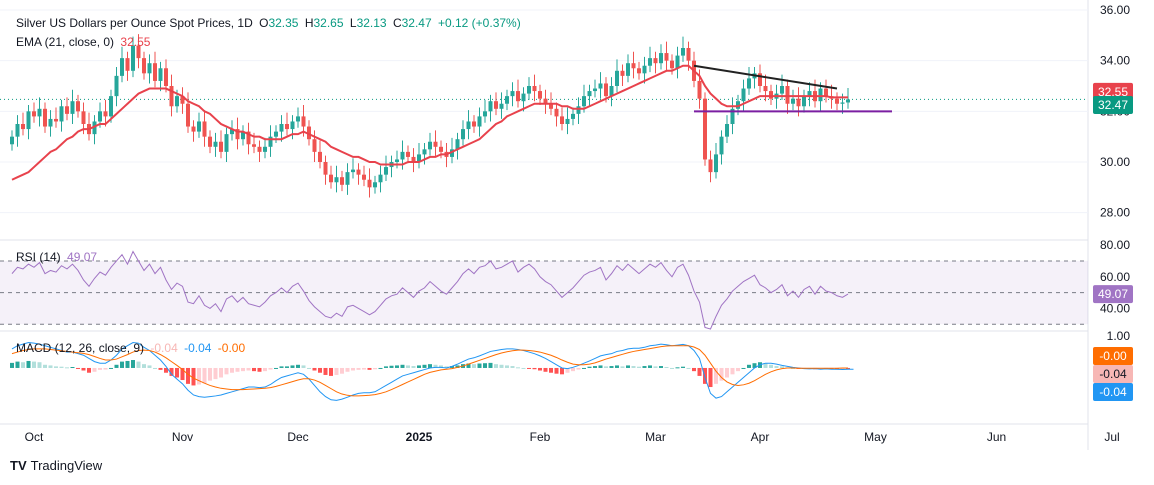 This screenshot has width=1154, height=485. Describe the element at coordinates (875, 437) in the screenshot. I see `time-axis-tick: May` at that location.